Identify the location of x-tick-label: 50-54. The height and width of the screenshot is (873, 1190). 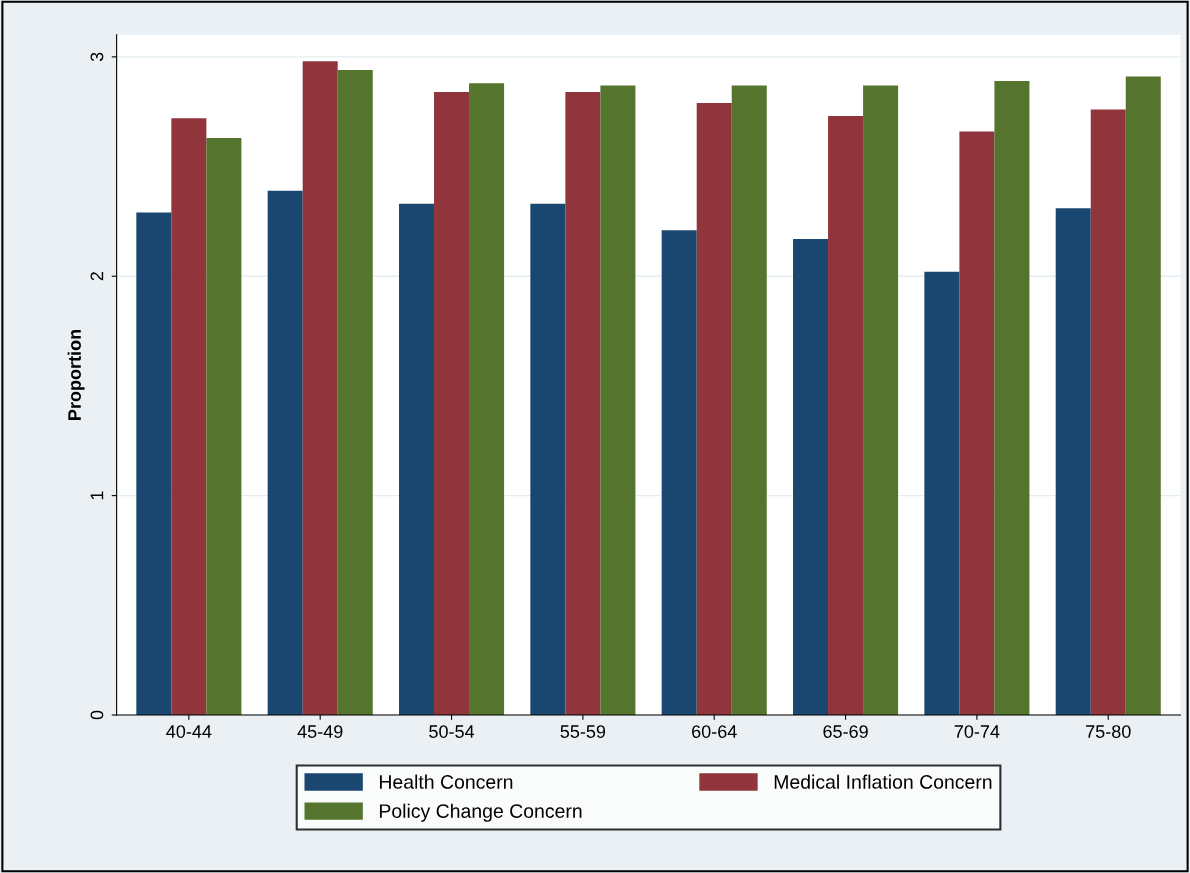
(452, 731).